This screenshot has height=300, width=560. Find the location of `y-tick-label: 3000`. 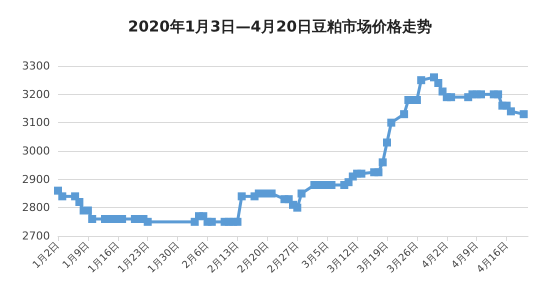

y-tick-label: 3000 is located at coordinates (36, 151).